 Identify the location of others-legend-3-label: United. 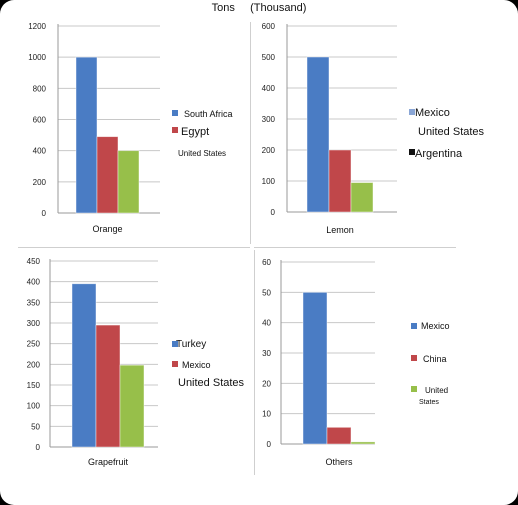
(436, 390).